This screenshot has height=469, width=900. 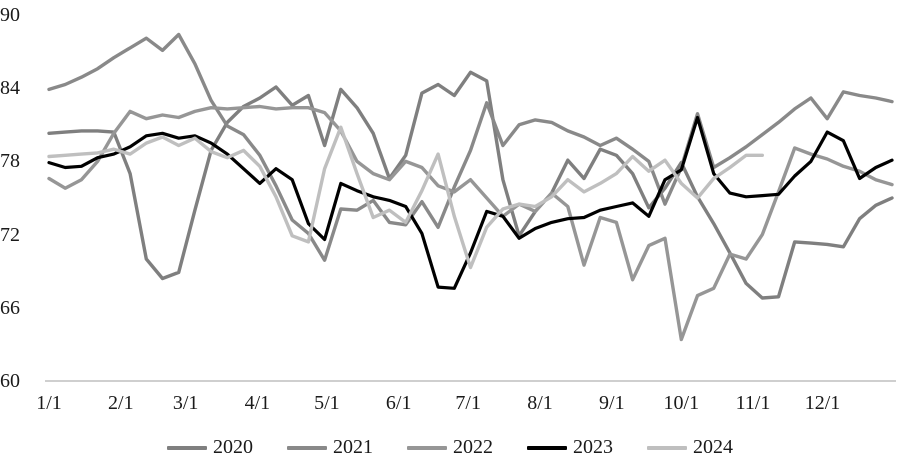 What do you see at coordinates (210, 447) in the screenshot?
I see `legend-item-2020: 2020` at bounding box center [210, 447].